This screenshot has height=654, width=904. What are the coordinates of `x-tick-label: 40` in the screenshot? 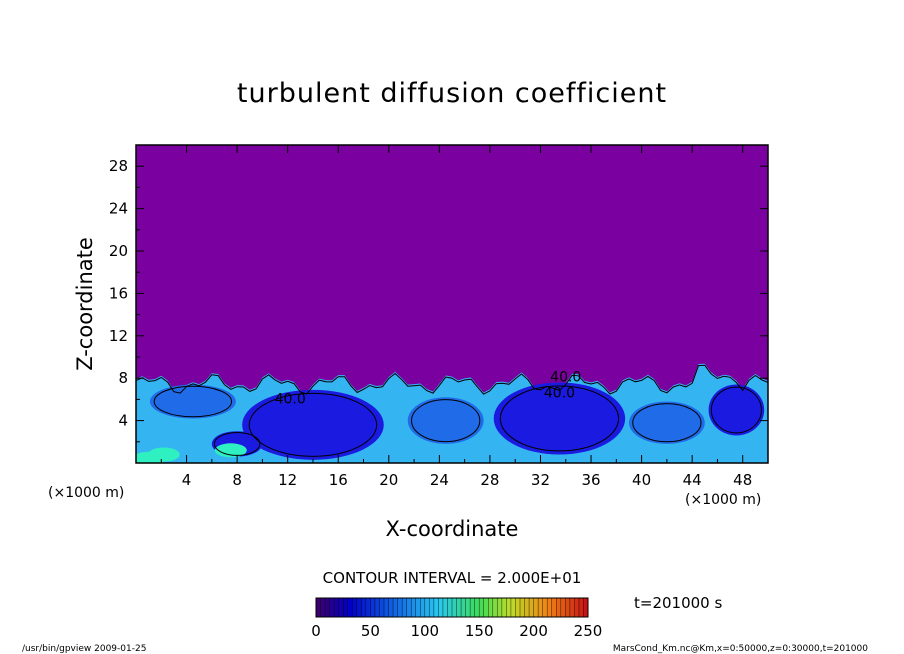 It's located at (641, 480).